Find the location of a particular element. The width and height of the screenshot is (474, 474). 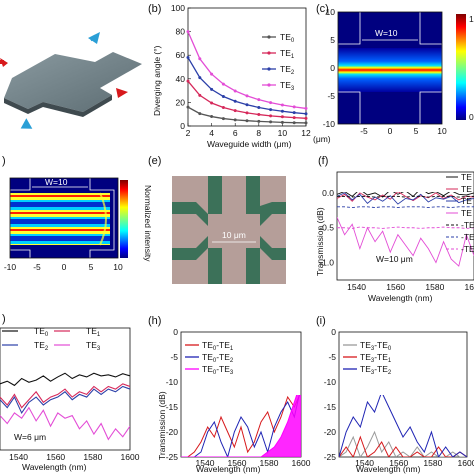

panel-c-frame is located at coordinates (390, 68).